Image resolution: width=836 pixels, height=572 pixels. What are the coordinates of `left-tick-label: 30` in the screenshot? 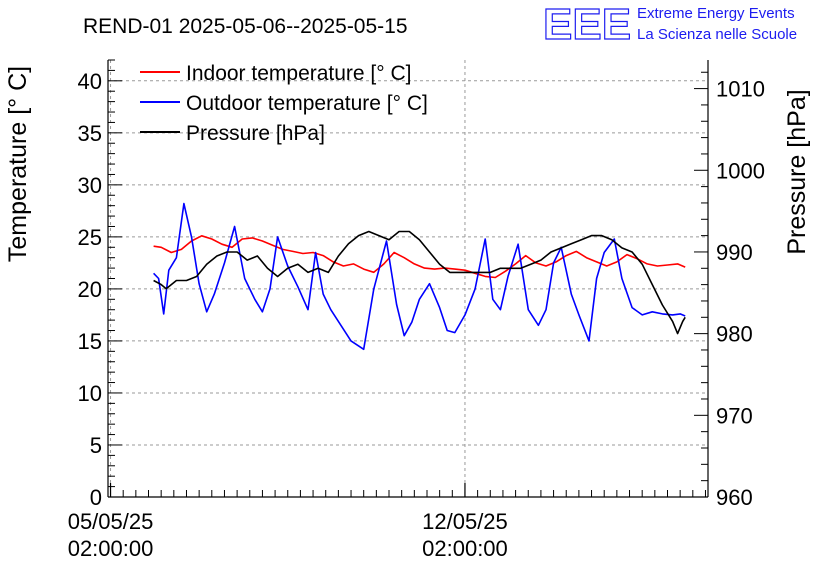 It's located at (90, 185).